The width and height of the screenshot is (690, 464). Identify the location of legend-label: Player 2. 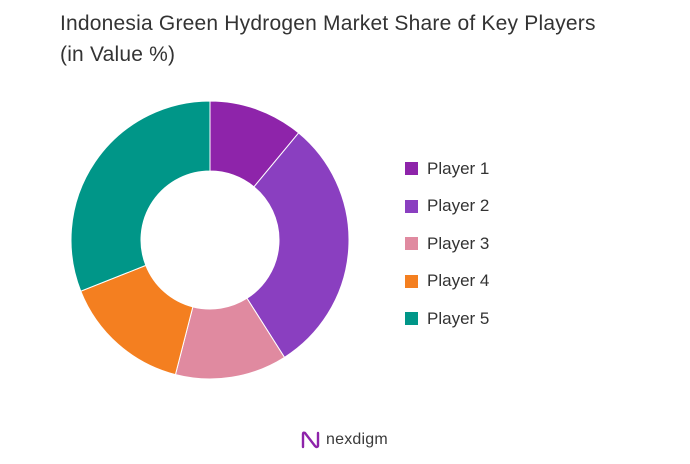
(458, 206).